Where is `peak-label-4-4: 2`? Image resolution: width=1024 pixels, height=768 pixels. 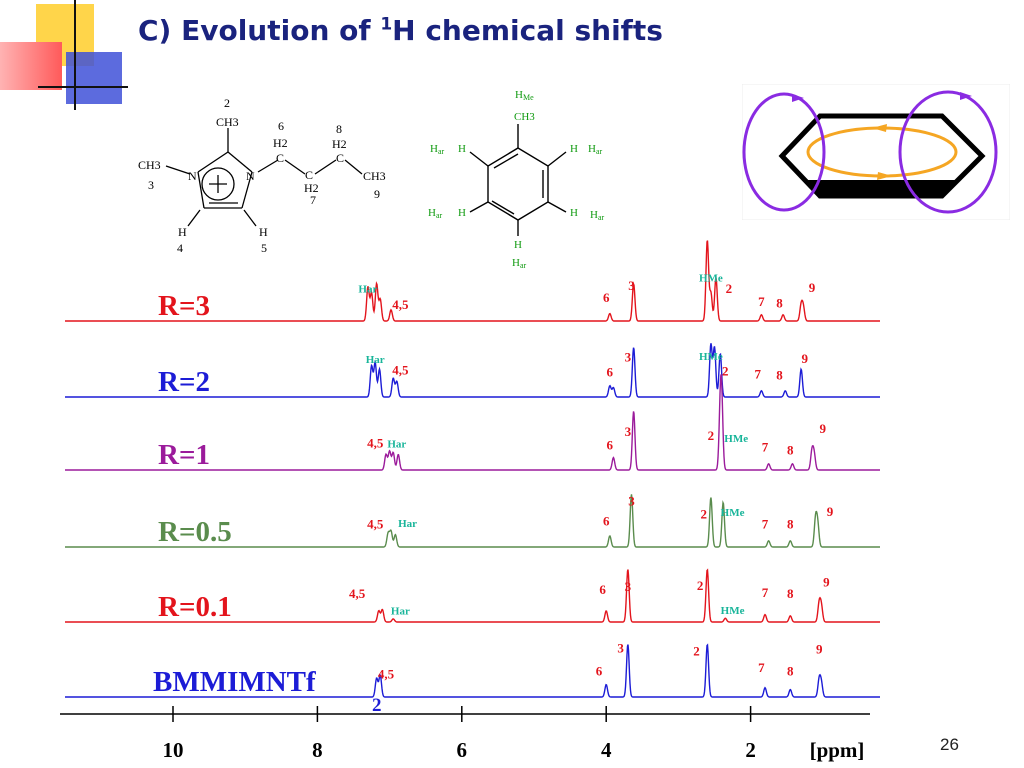
peak-label-4-4: 2 is located at coordinates (700, 585).